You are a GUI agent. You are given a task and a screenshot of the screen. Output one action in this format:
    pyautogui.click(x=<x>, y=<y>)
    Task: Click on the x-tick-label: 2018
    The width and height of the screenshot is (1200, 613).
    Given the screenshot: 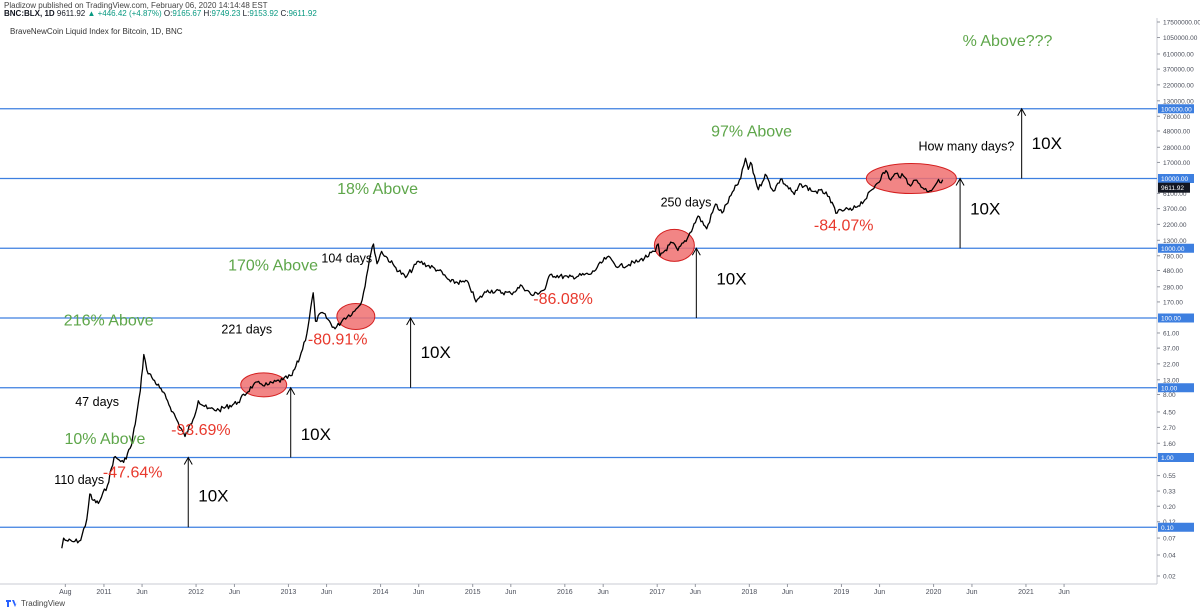 What is the action you would take?
    pyautogui.click(x=750, y=592)
    